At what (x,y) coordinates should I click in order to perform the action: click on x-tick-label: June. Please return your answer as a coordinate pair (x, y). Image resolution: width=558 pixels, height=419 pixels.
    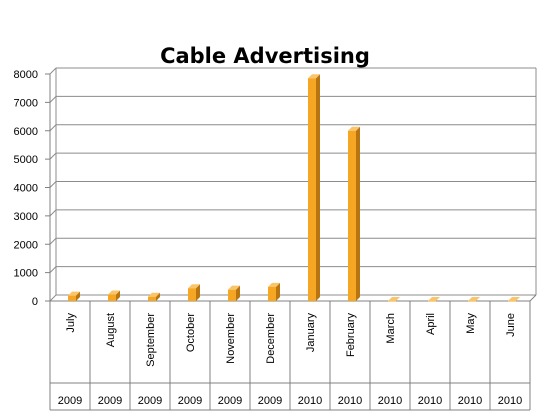
    Looking at the image, I should click on (511, 325).